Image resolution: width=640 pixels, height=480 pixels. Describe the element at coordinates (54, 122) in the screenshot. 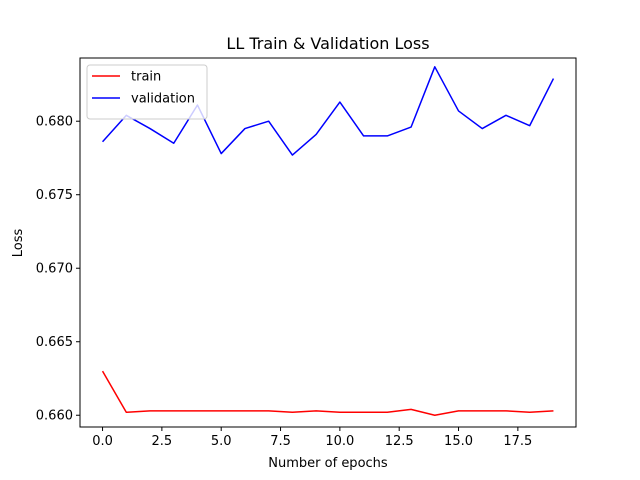

I see `y-tick-label: 0.680` at that location.